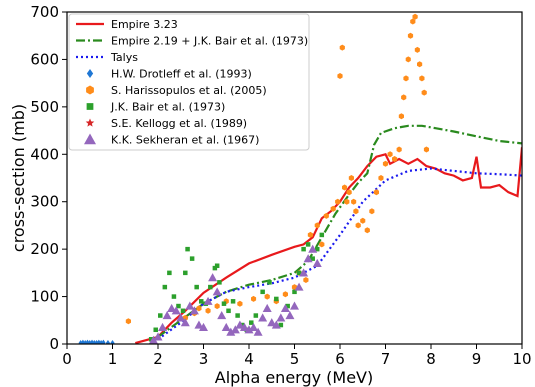  Describe the element at coordinates (44, 12) in the screenshot. I see `y-tick-label: 700` at that location.